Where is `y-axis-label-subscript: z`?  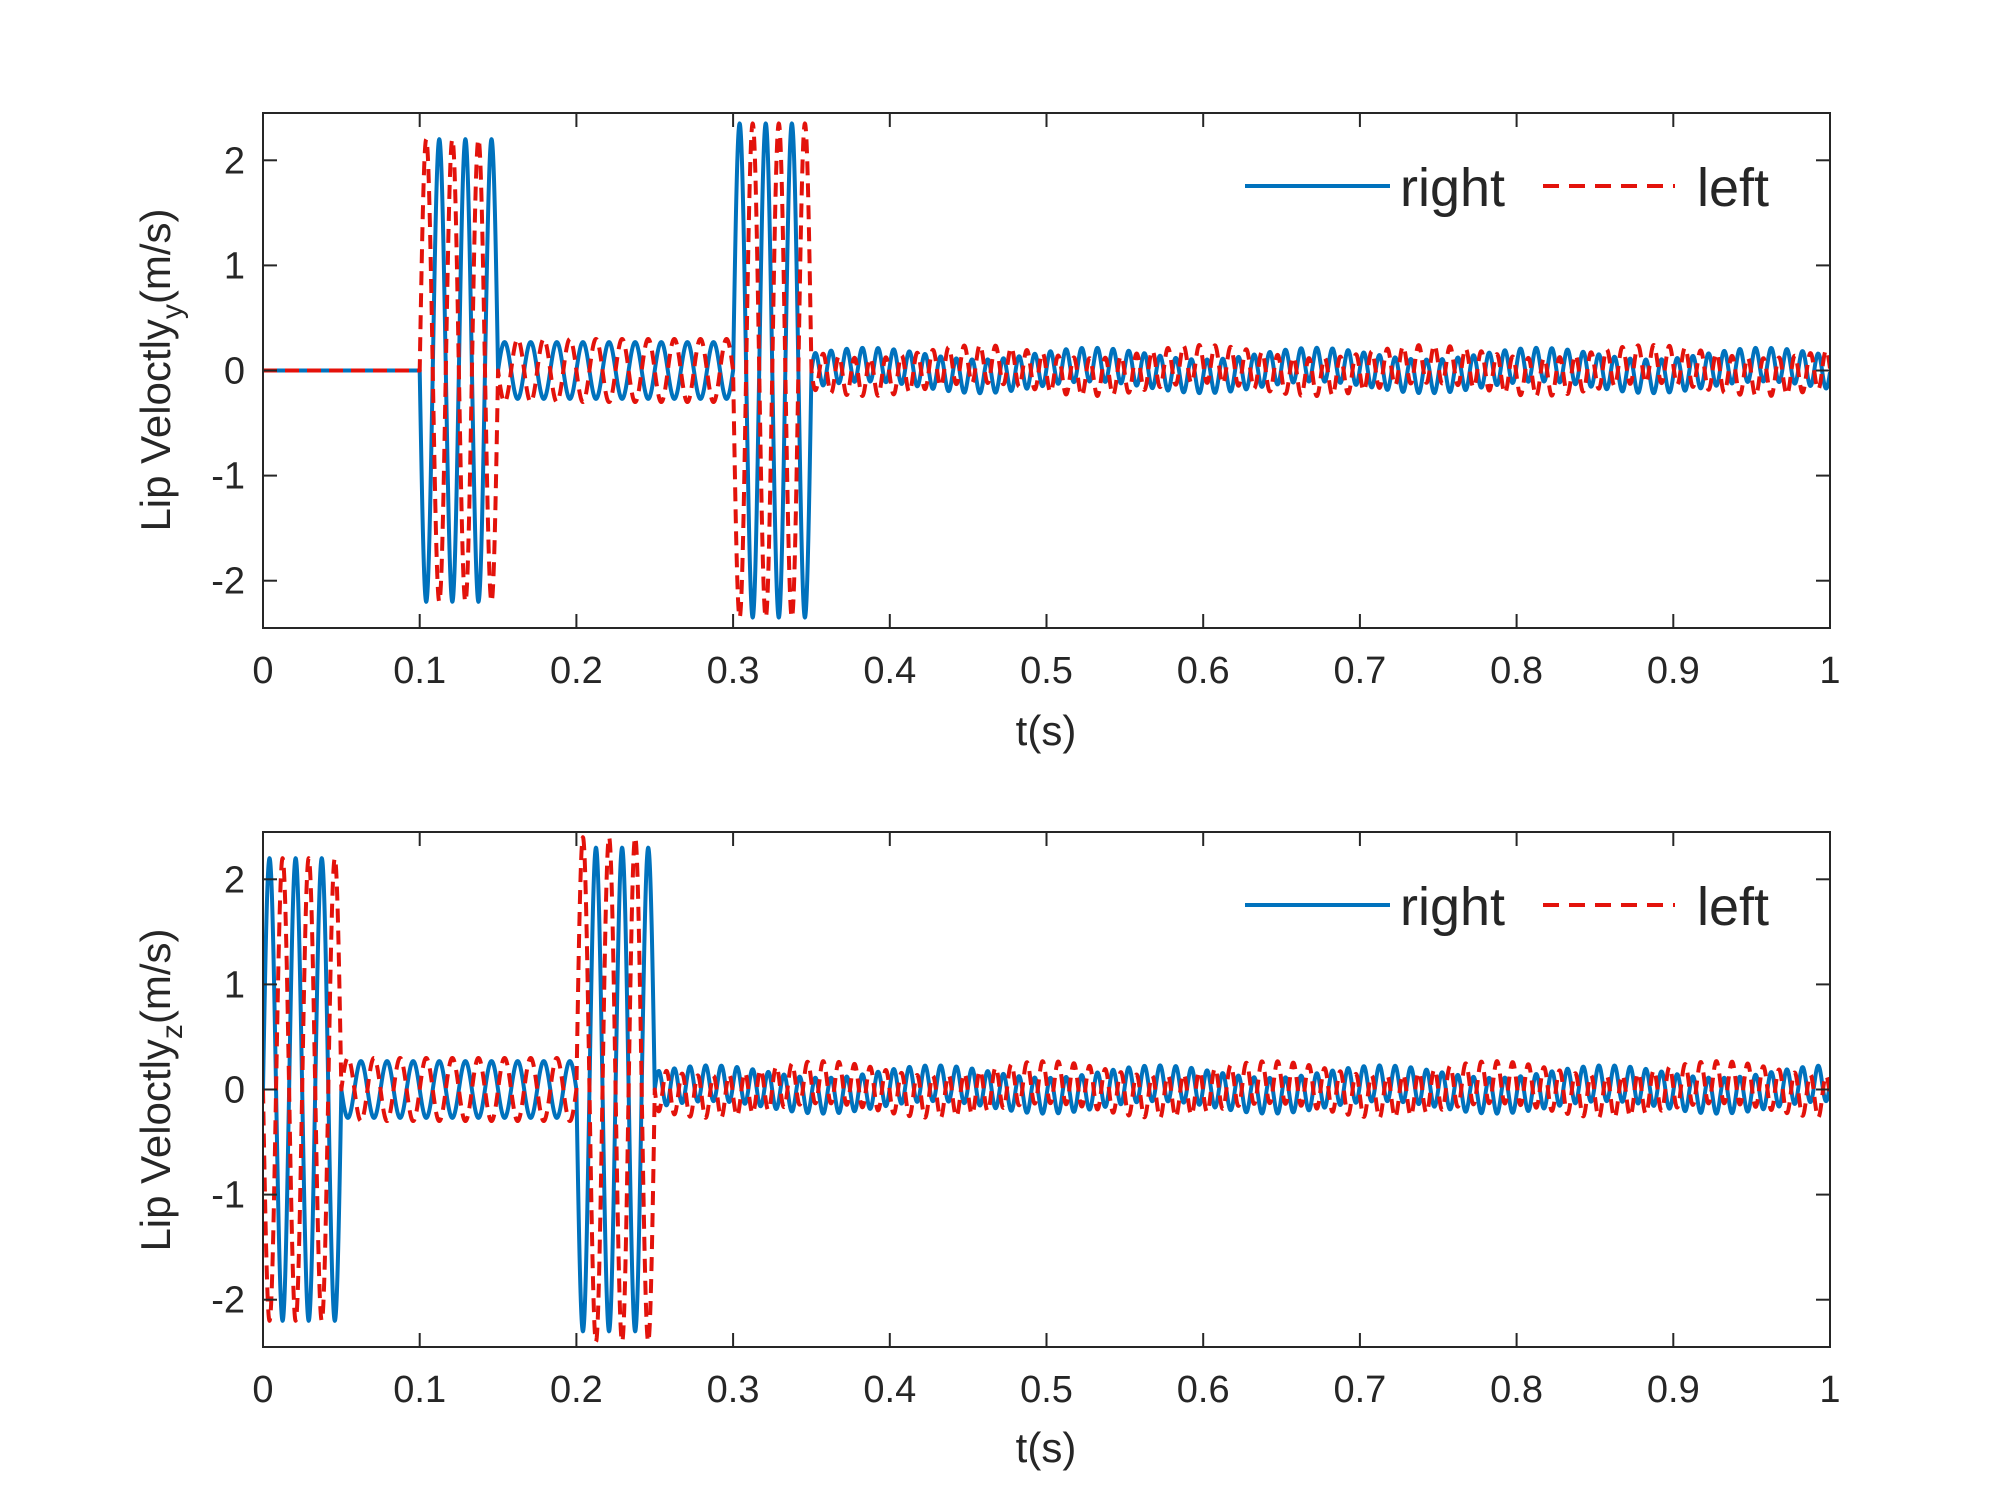
y-axis-label-subscript: z is located at coordinates (172, 1031).